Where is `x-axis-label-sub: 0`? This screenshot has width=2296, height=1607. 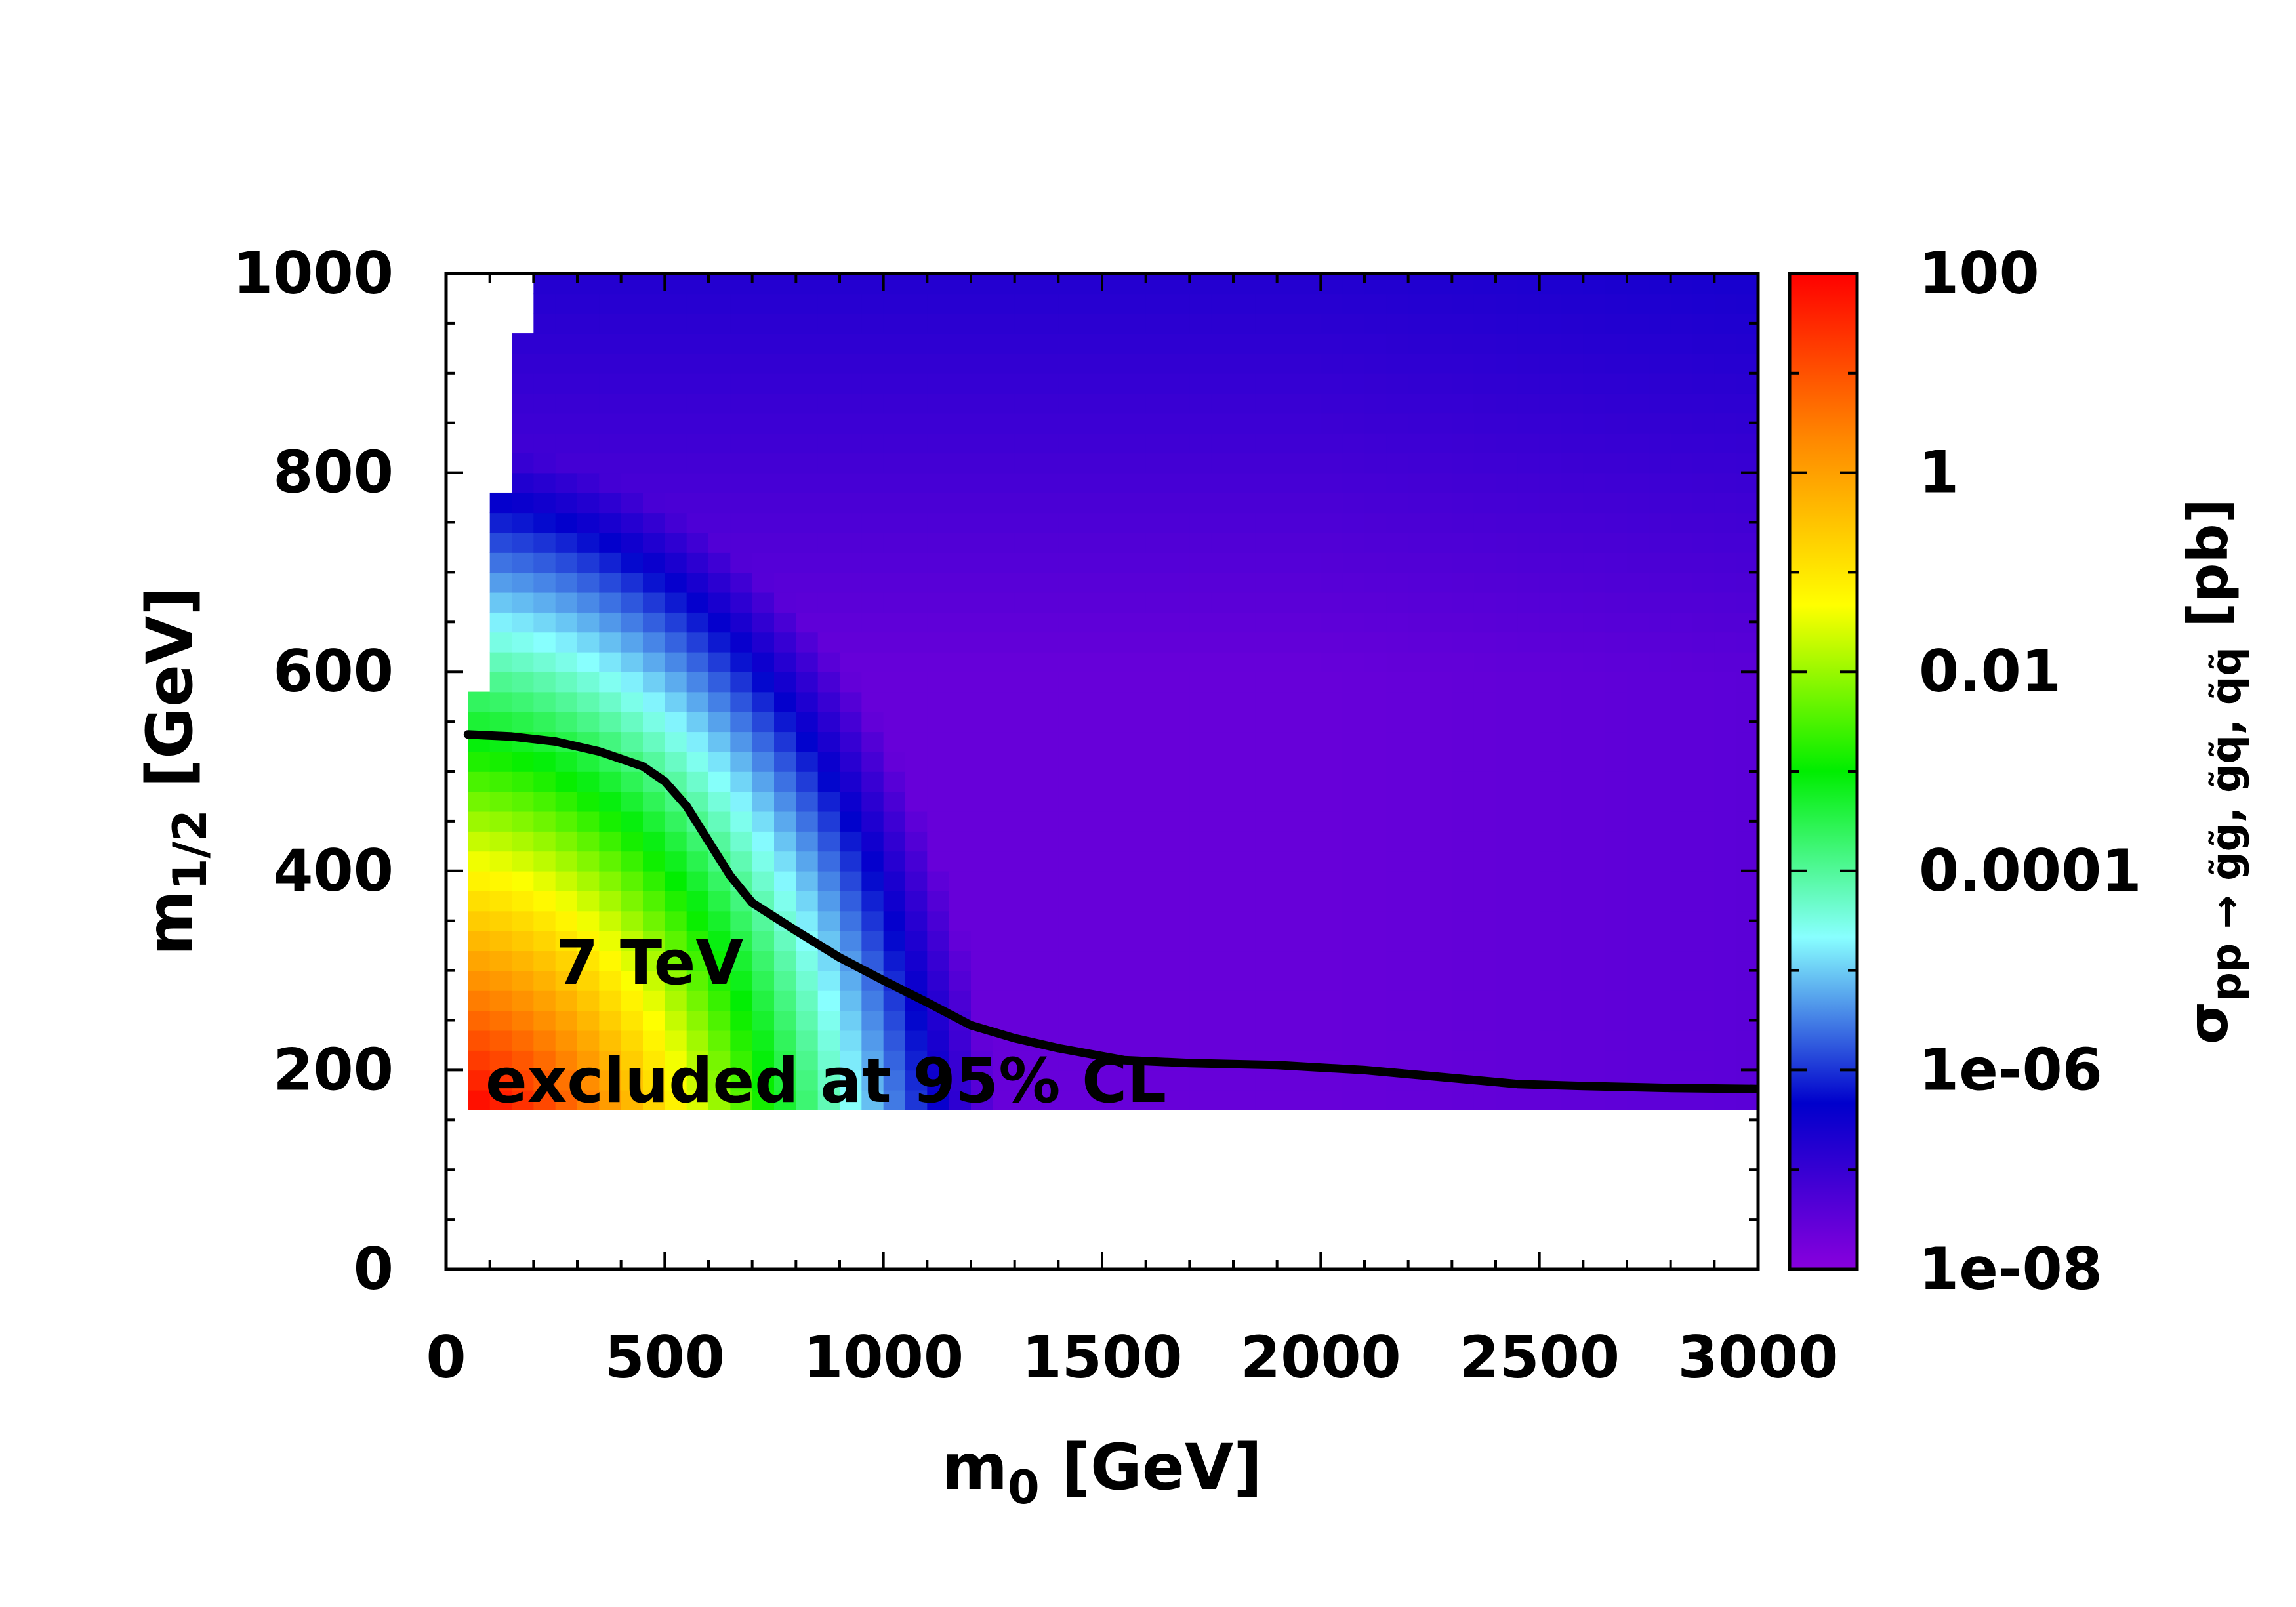
x-axis-label-sub: 0 is located at coordinates (1024, 1488).